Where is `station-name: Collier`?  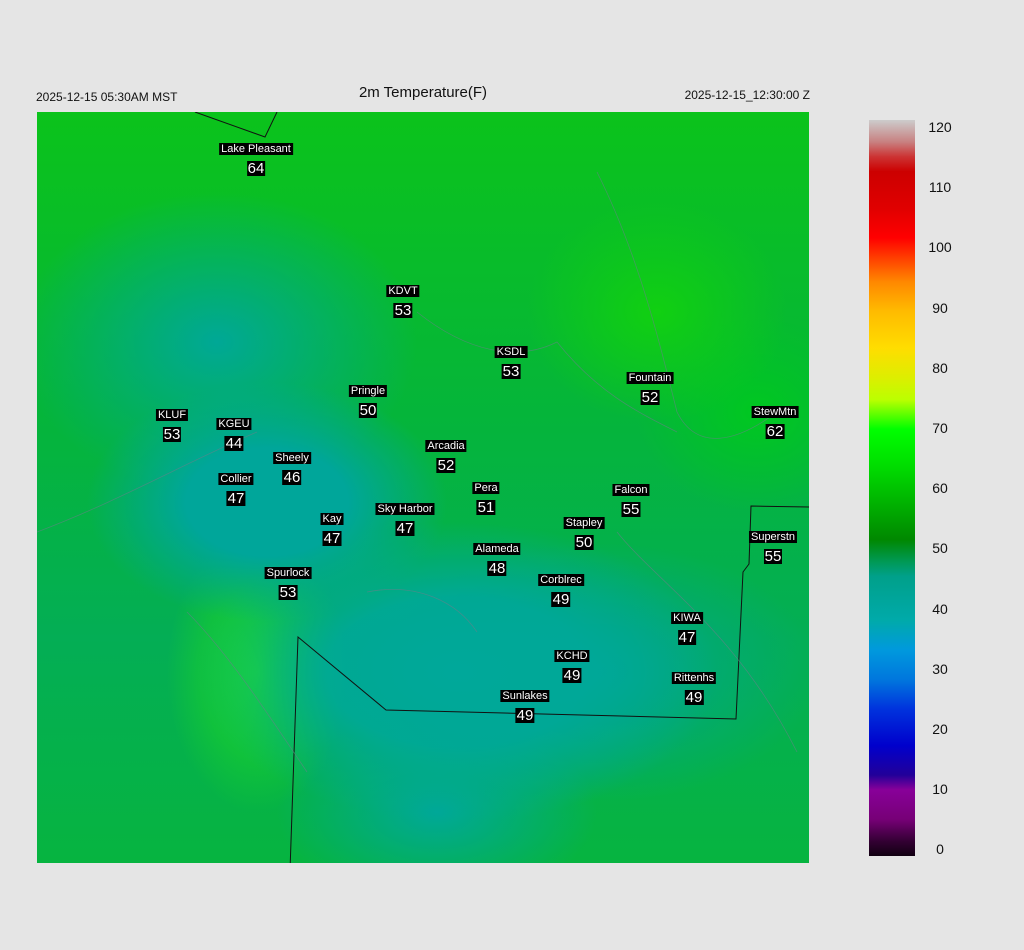 station-name: Collier is located at coordinates (236, 479).